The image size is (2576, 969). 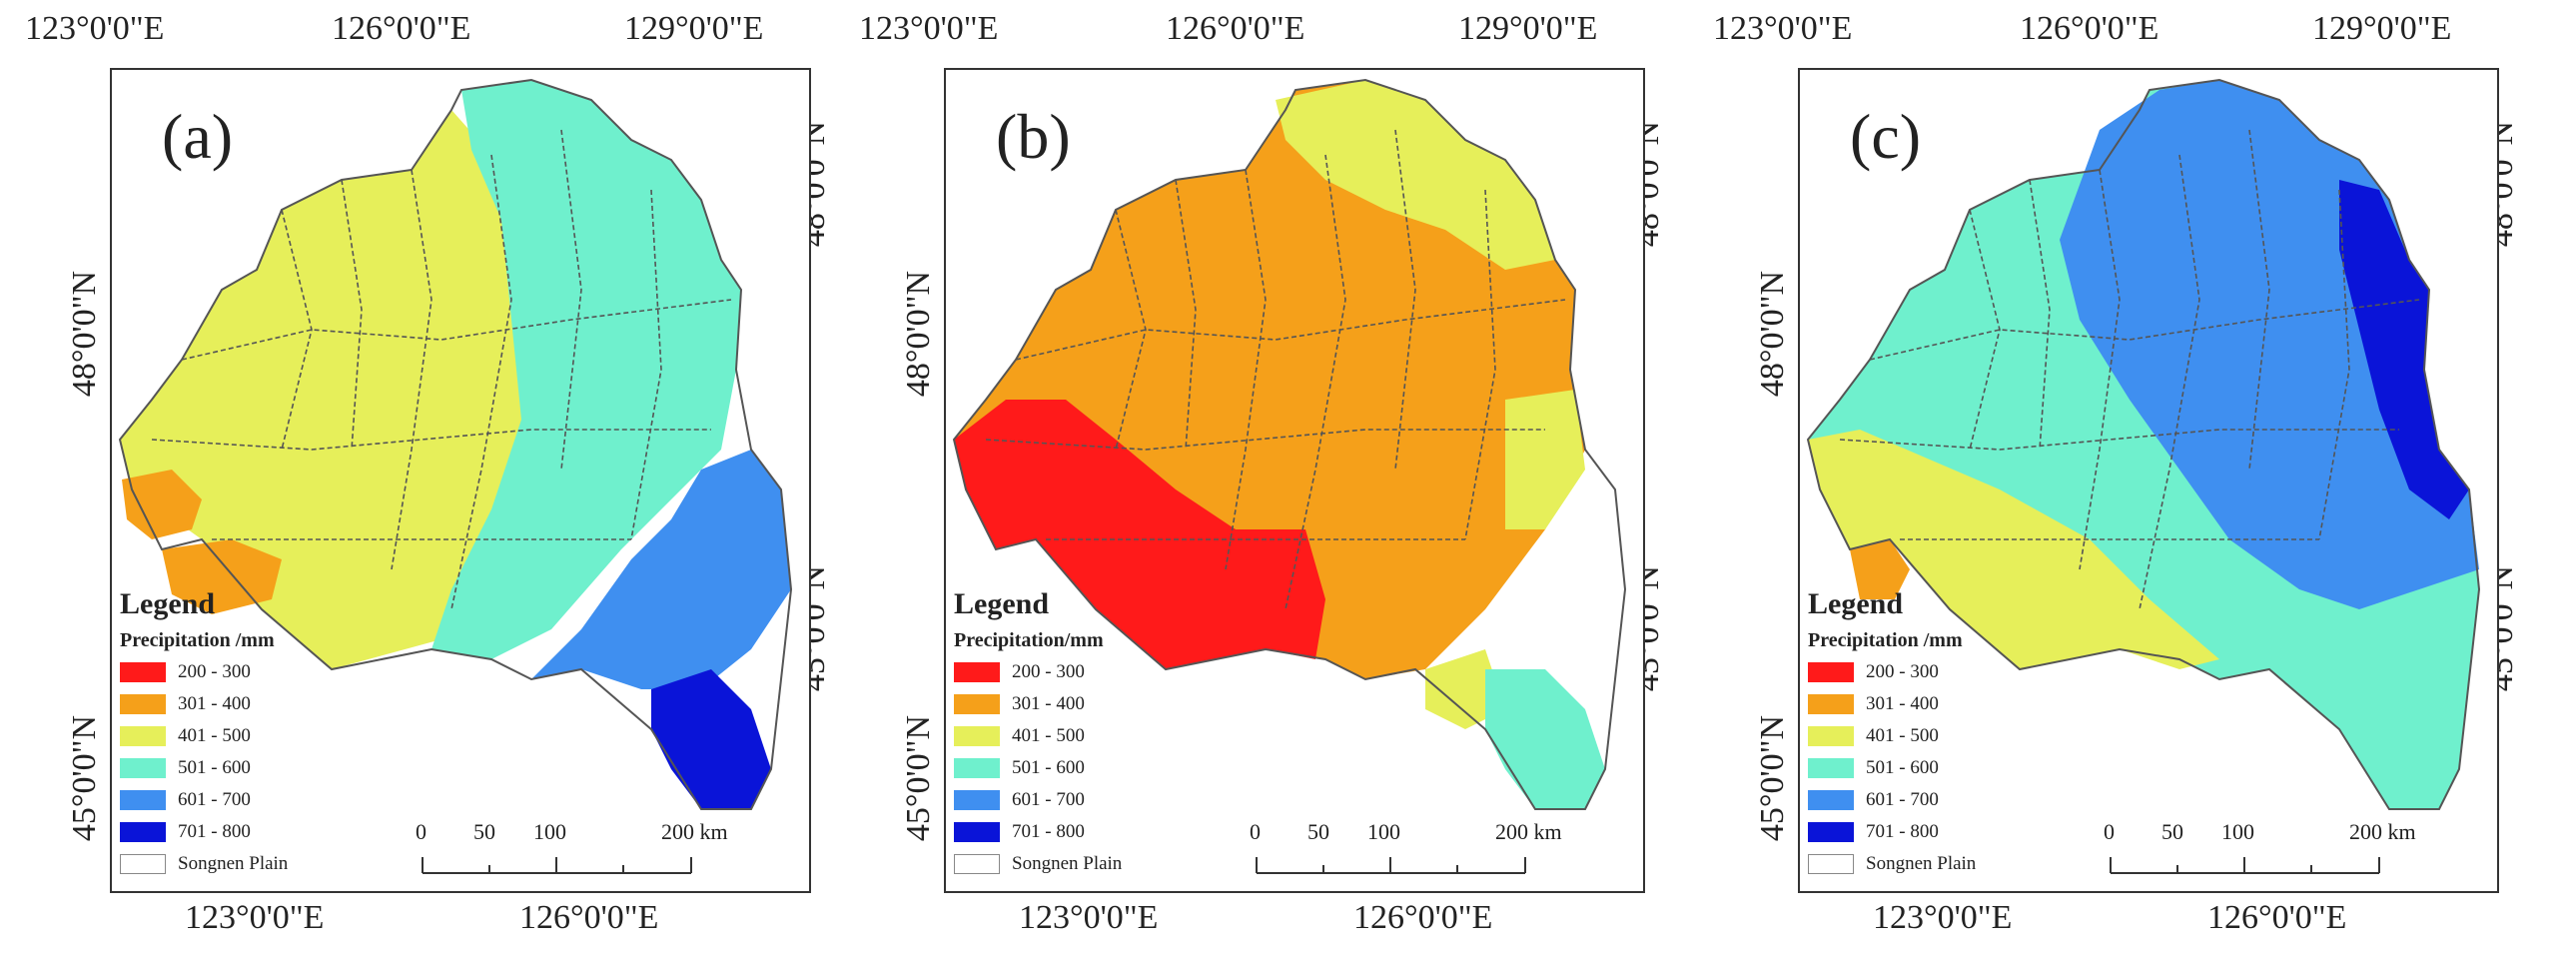 What do you see at coordinates (1029, 640) in the screenshot?
I see `legend-subtitle: Precipitation/mm` at bounding box center [1029, 640].